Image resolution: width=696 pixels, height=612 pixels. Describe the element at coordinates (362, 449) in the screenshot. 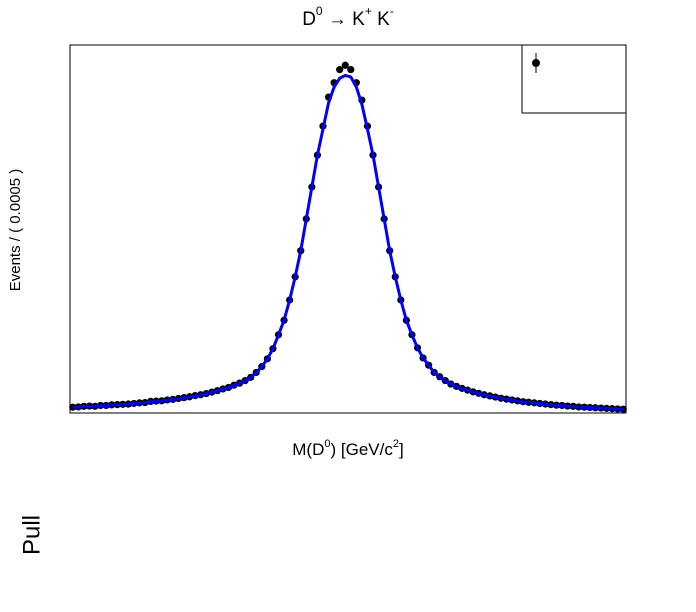

I see `xlabel-part: ) [GeV/c` at that location.